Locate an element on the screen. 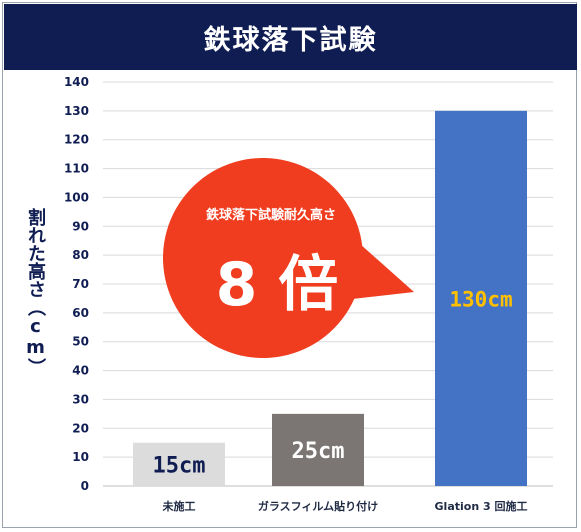 This screenshot has width=581, height=532. y-tick-labels: 0 10 20 30 40 50 60 70 80 90 100 110 120 130 140 is located at coordinates (76, 284).